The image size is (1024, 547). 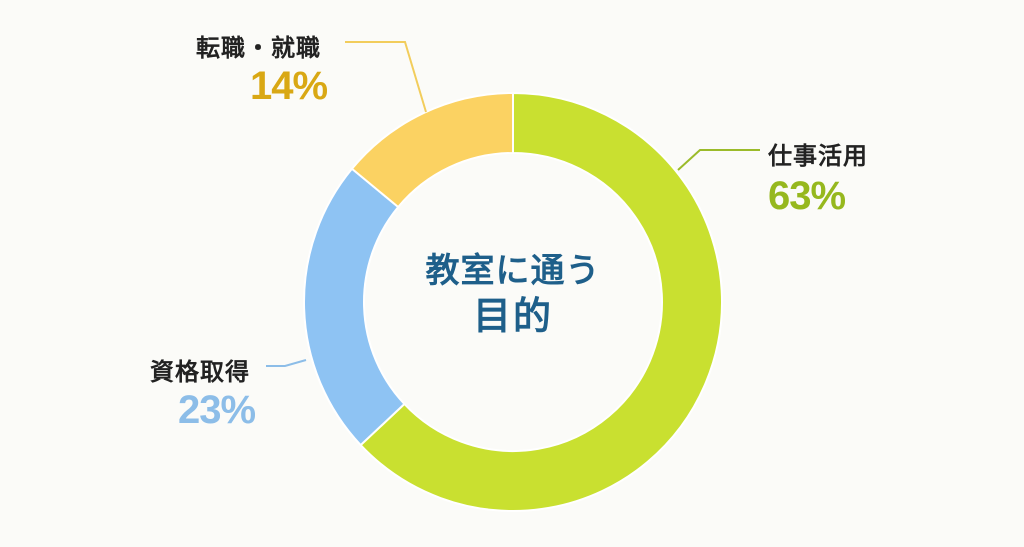 What do you see at coordinates (432, 150) in the screenshot?
I see `segment-career` at bounding box center [432, 150].